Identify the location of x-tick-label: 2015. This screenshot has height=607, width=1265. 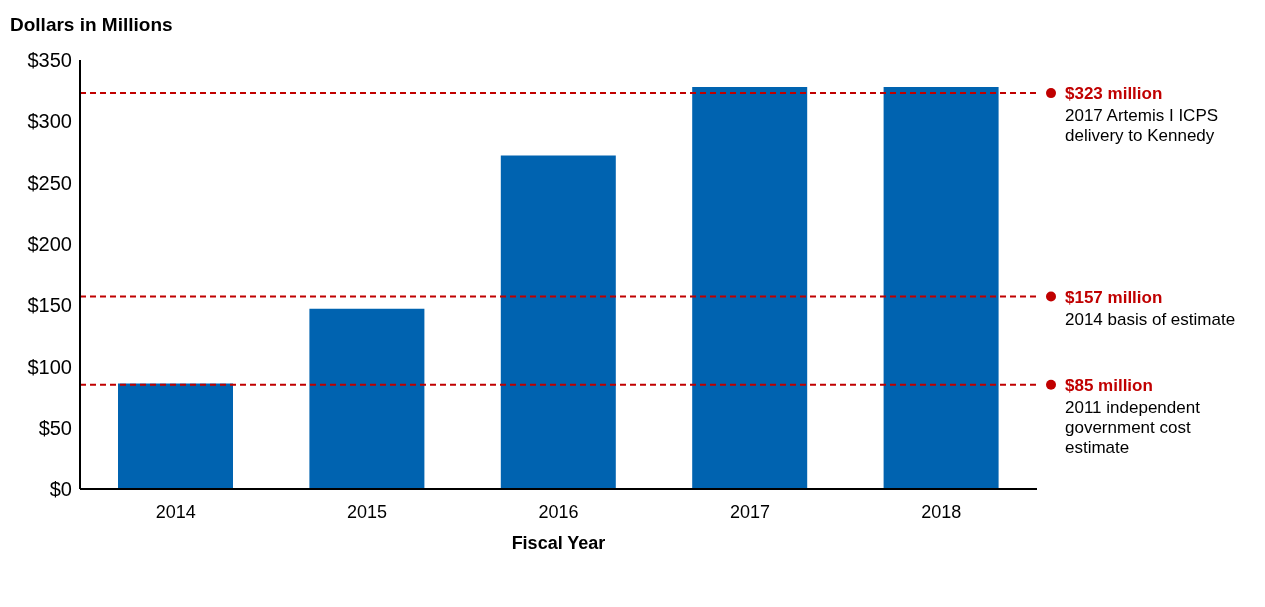
(367, 511).